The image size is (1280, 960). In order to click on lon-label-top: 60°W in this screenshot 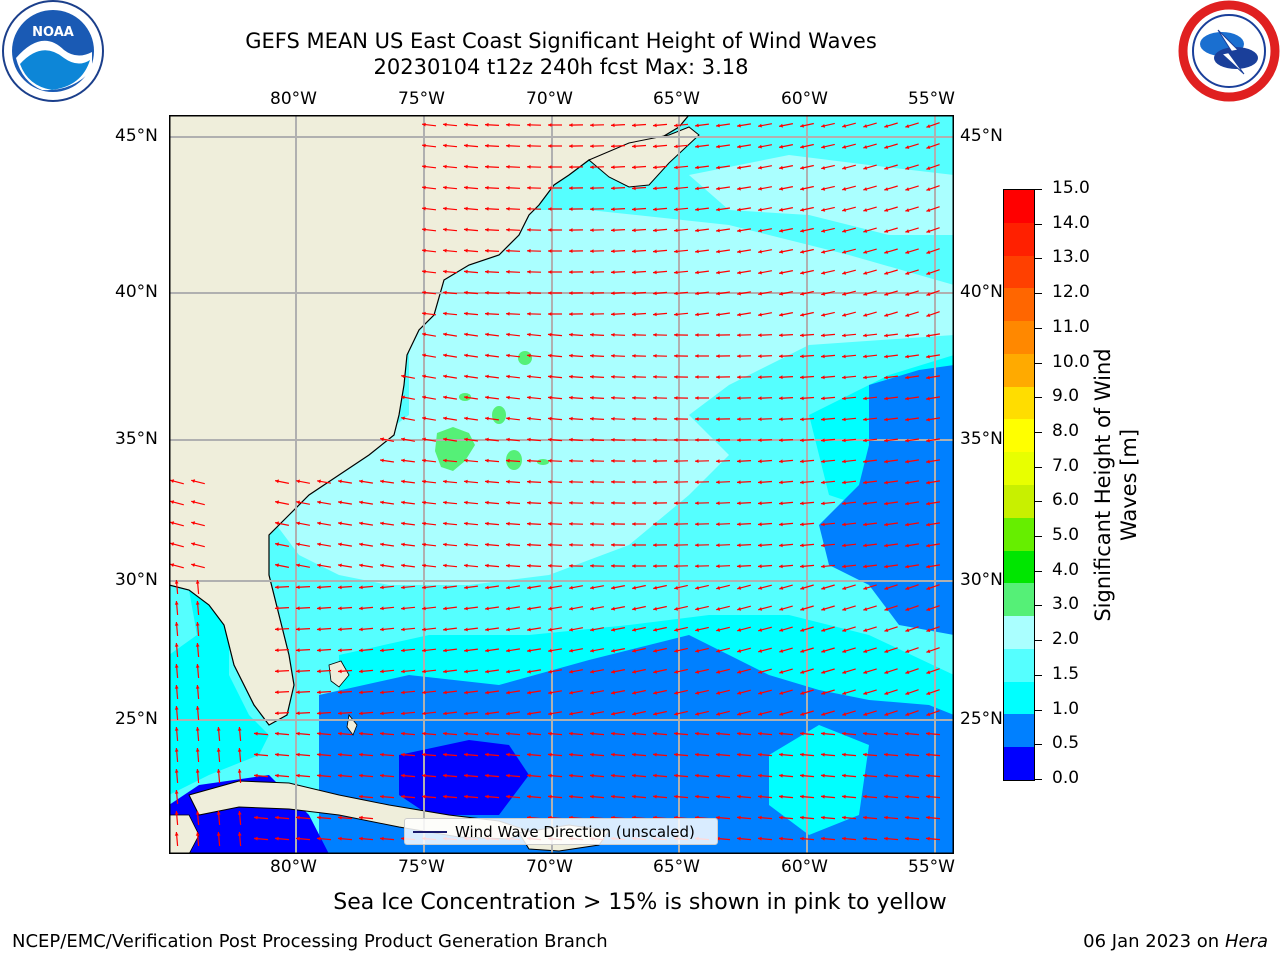, I will do `click(804, 99)`.